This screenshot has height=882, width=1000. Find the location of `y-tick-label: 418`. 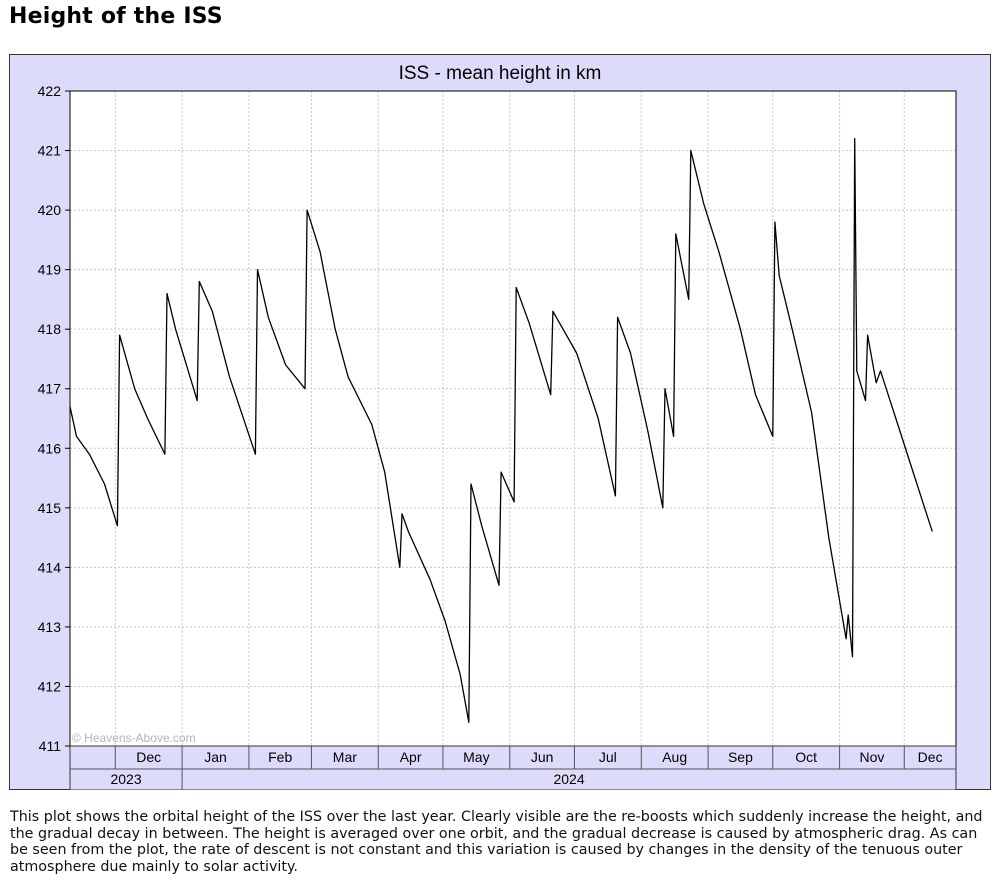

y-tick-label: 418 is located at coordinates (50, 329).